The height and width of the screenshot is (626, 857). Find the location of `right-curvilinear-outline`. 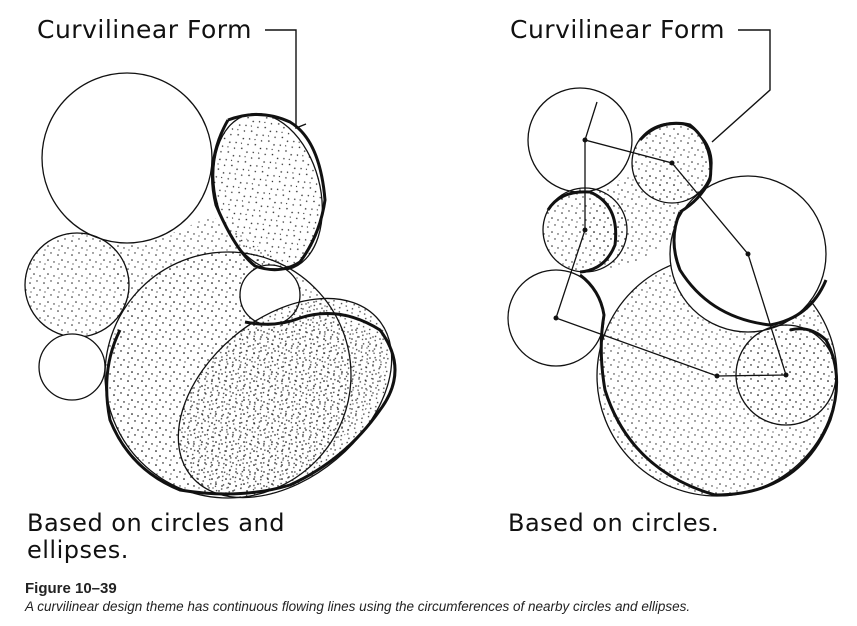

right-curvilinear-outline is located at coordinates (675, 167).